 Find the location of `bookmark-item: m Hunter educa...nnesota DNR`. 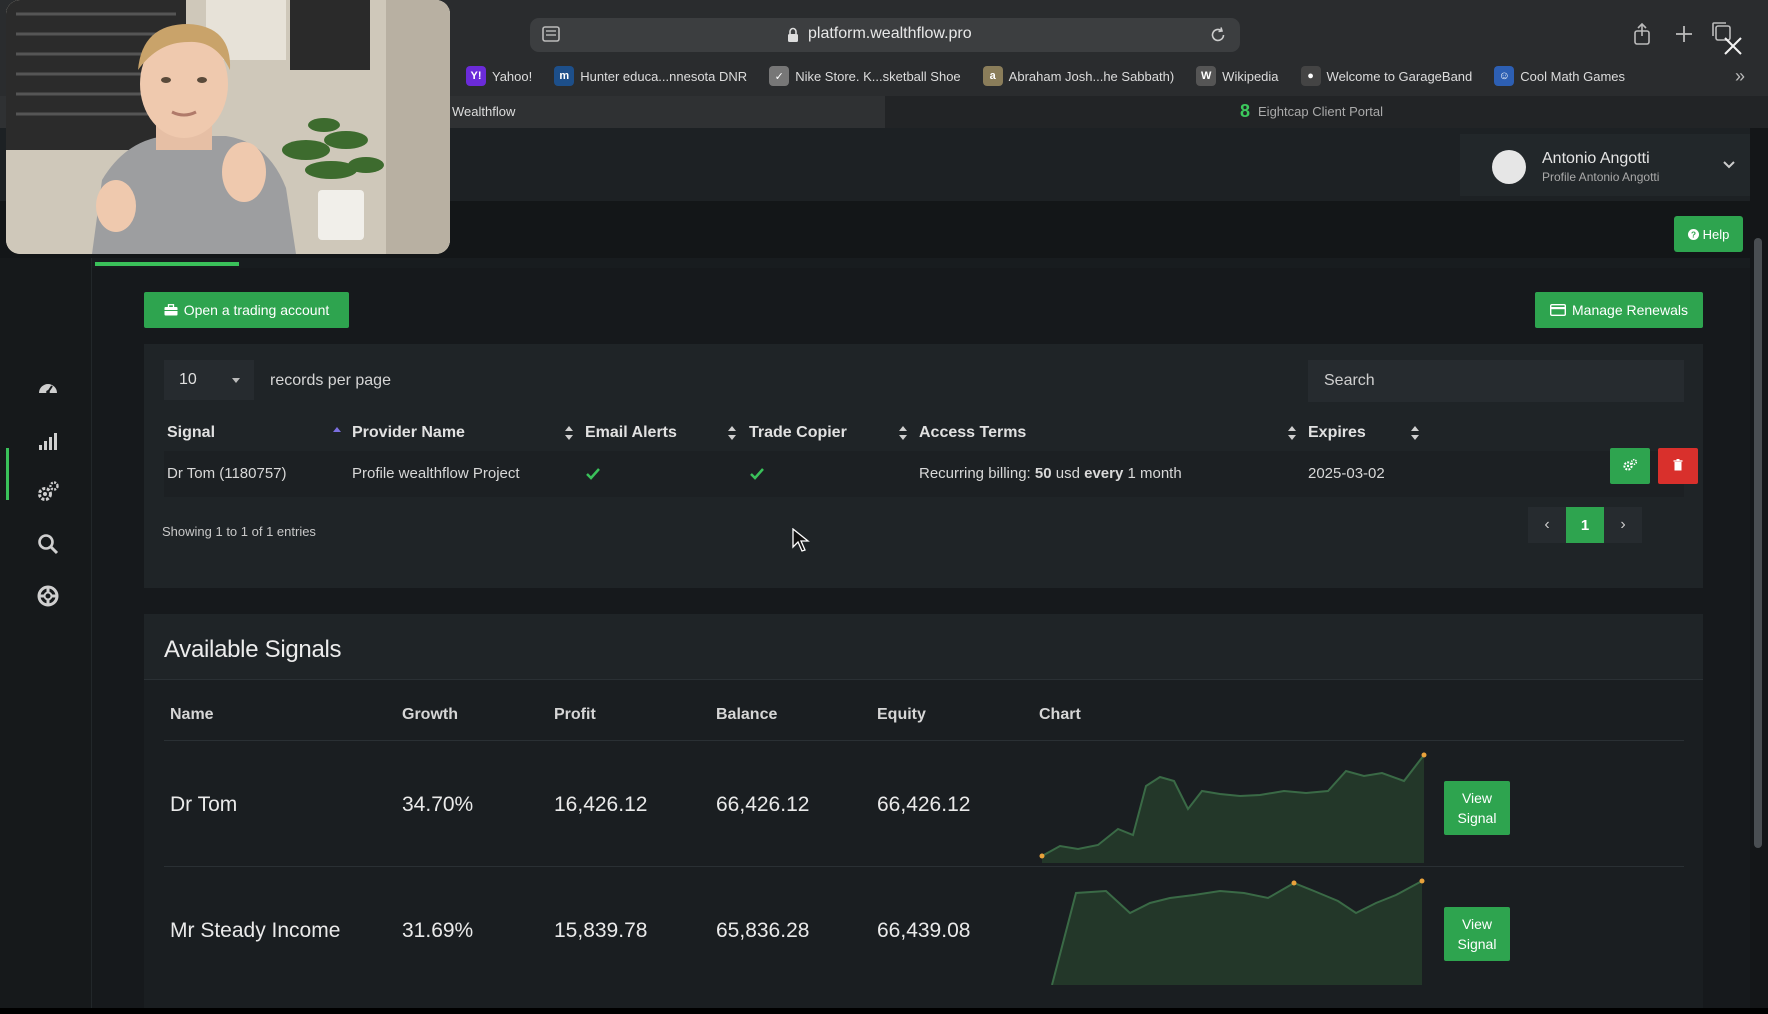

bookmark-item: m Hunter educa...nnesota DNR is located at coordinates (650, 76).